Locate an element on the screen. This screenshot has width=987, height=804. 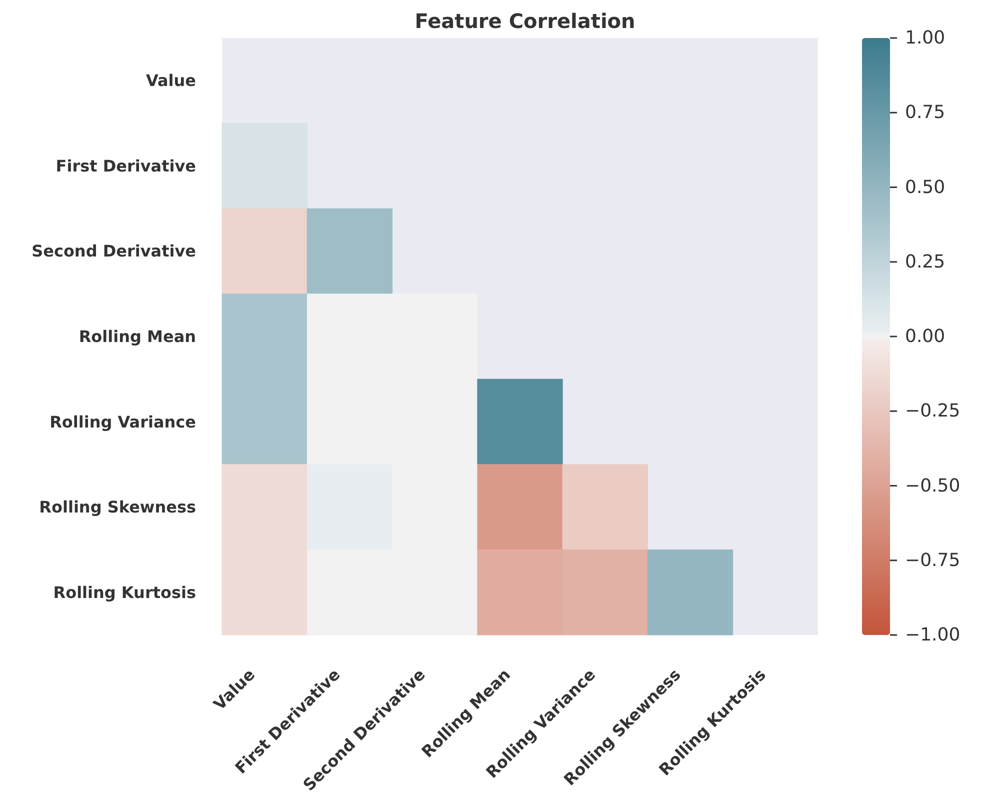
color-bar-label: 0.75 is located at coordinates (925, 113).